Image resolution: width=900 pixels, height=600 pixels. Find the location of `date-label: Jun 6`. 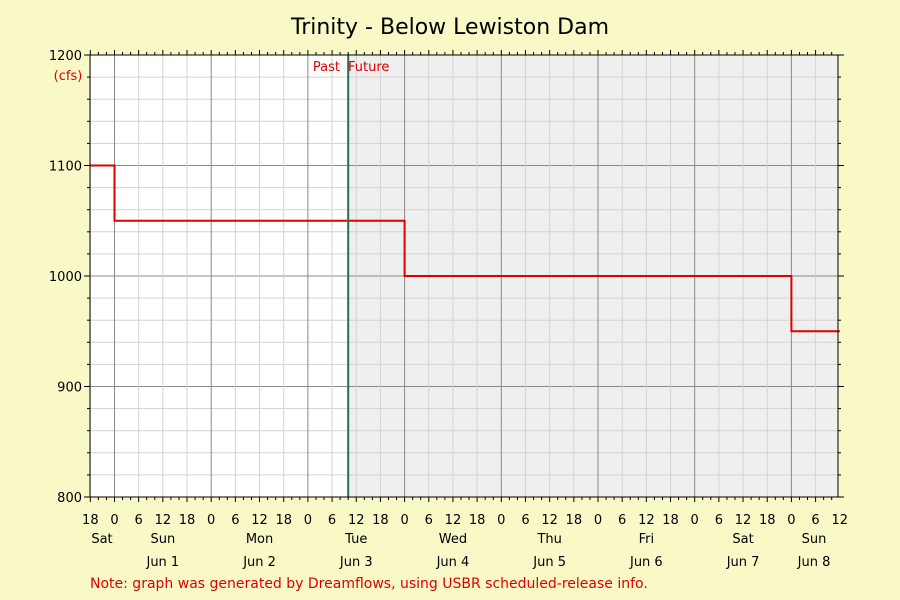

date-label: Jun 6 is located at coordinates (646, 562).